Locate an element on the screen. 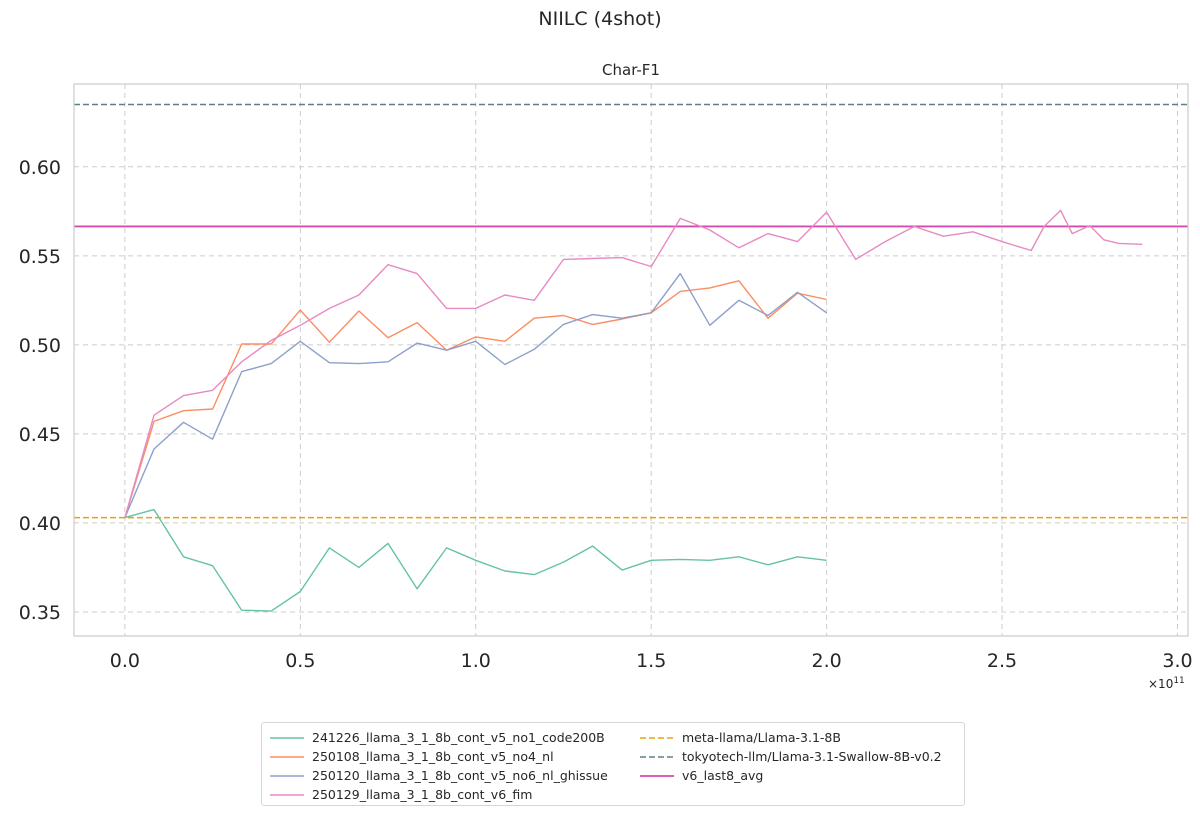 This screenshot has width=1200, height=819. x-axis-ticks: 0.0 0.5 1.0 1.5 2.0 2.5 3.0 is located at coordinates (651, 661).